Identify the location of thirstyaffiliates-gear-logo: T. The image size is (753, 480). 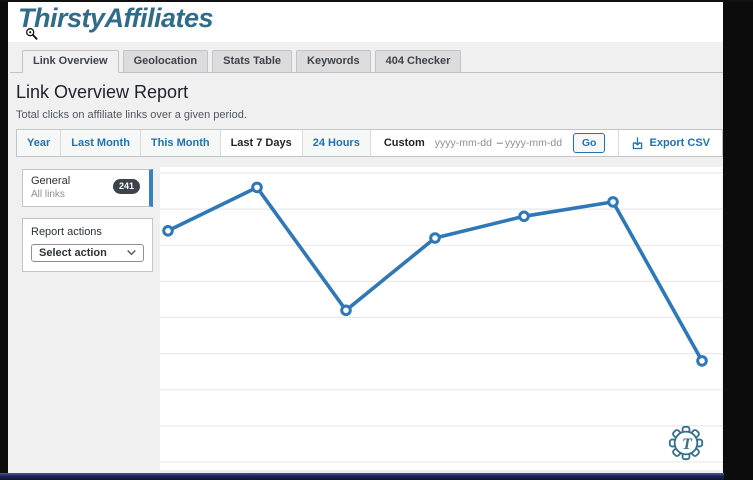
(686, 443).